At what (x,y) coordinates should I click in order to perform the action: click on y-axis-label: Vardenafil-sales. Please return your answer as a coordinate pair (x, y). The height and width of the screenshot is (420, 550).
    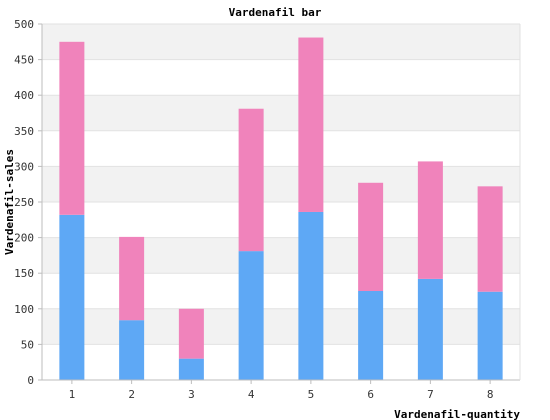
    Looking at the image, I should click on (9, 202).